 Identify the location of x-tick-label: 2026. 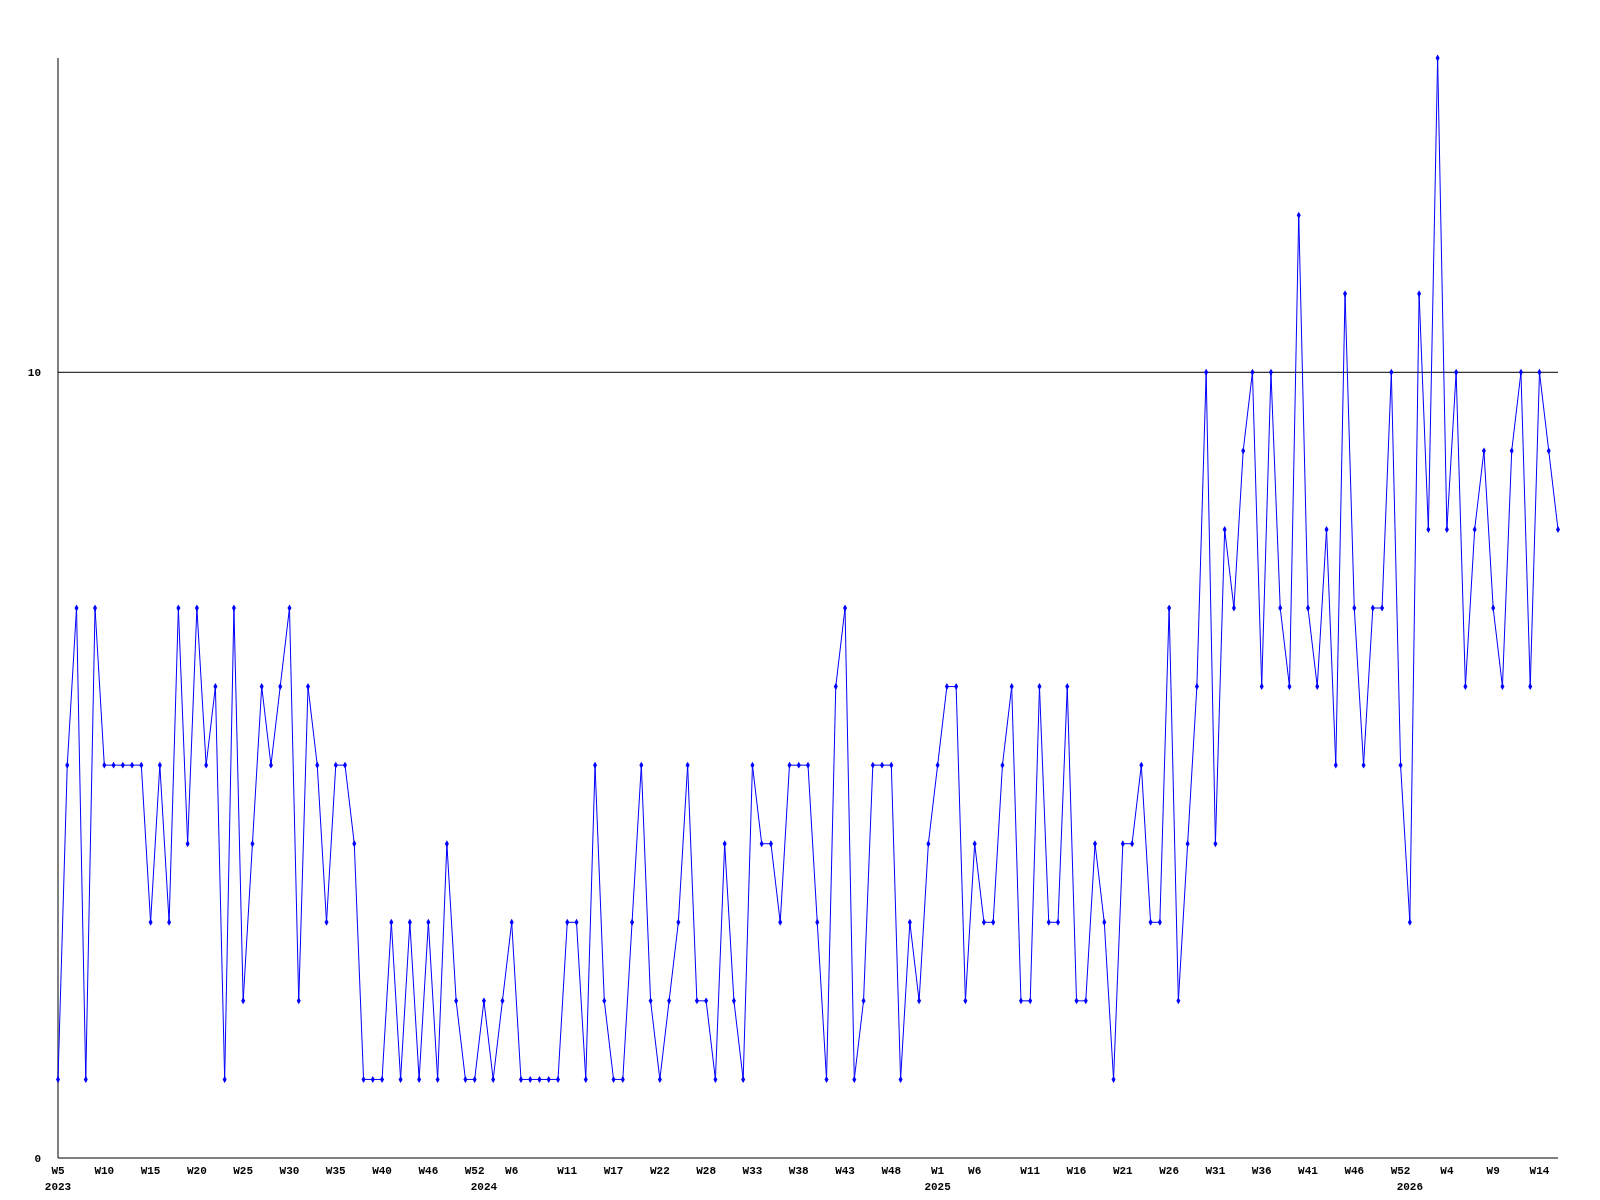
(1410, 1187).